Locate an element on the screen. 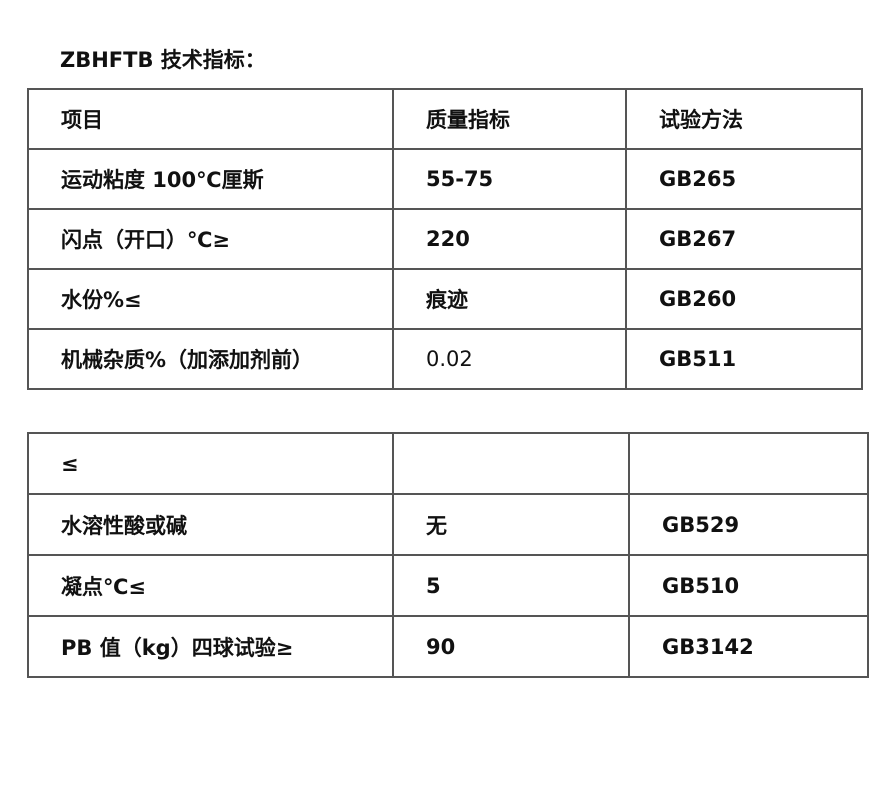  cell-item: 闪点（开口）℃≥ is located at coordinates (210, 239).